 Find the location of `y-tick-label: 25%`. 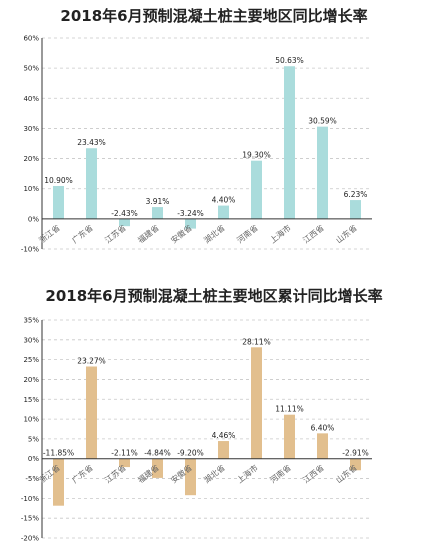

y-tick-label: 25% is located at coordinates (31, 360).